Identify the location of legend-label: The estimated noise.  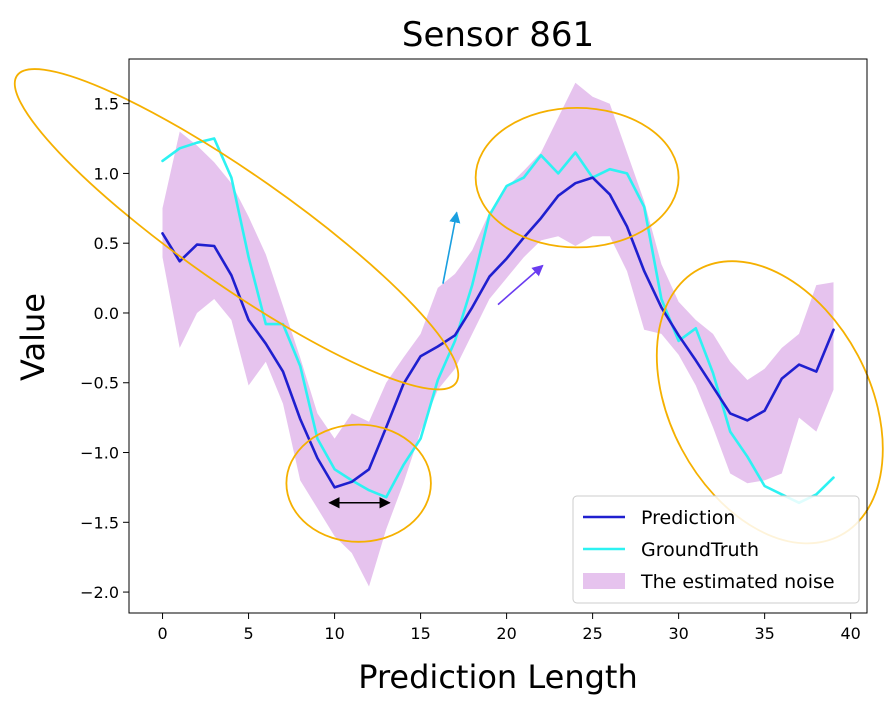
(737, 582).